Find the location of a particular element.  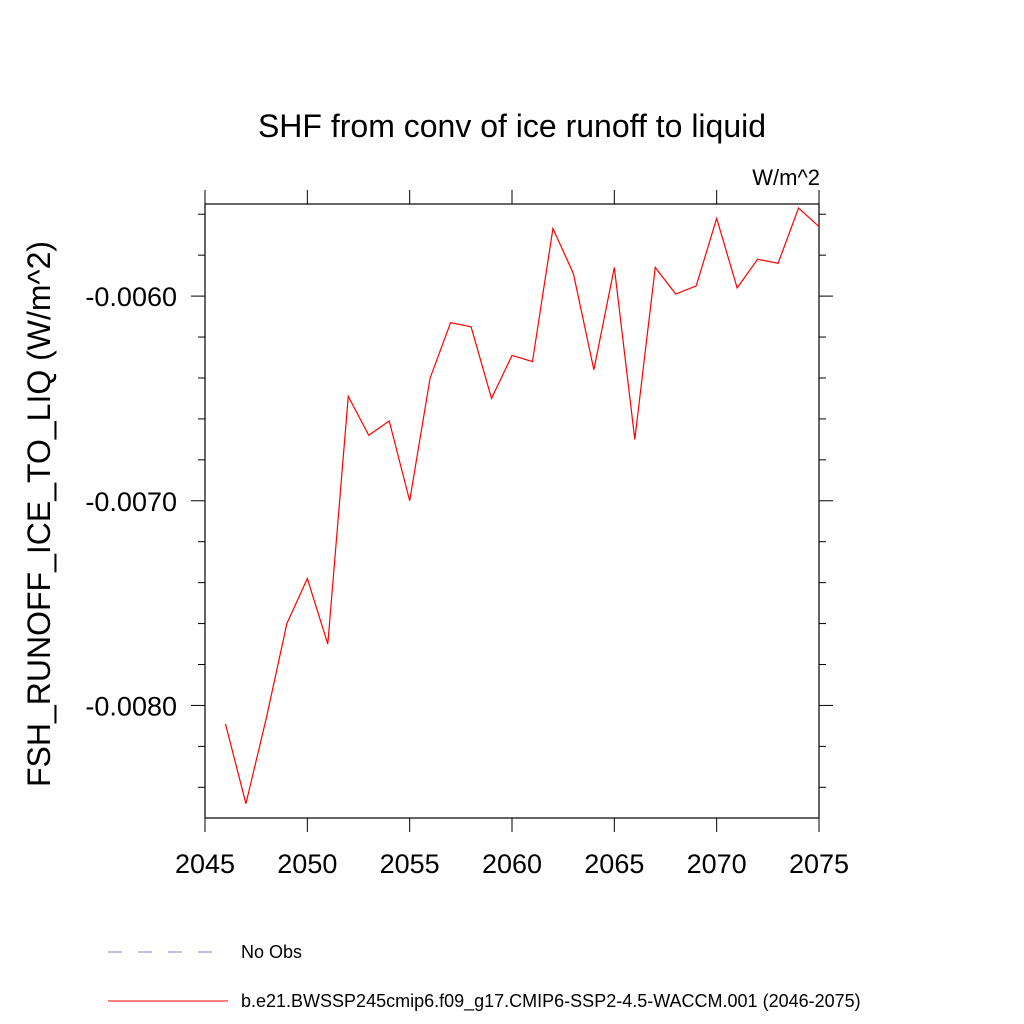

x-tick-label: 2050 is located at coordinates (307, 864).